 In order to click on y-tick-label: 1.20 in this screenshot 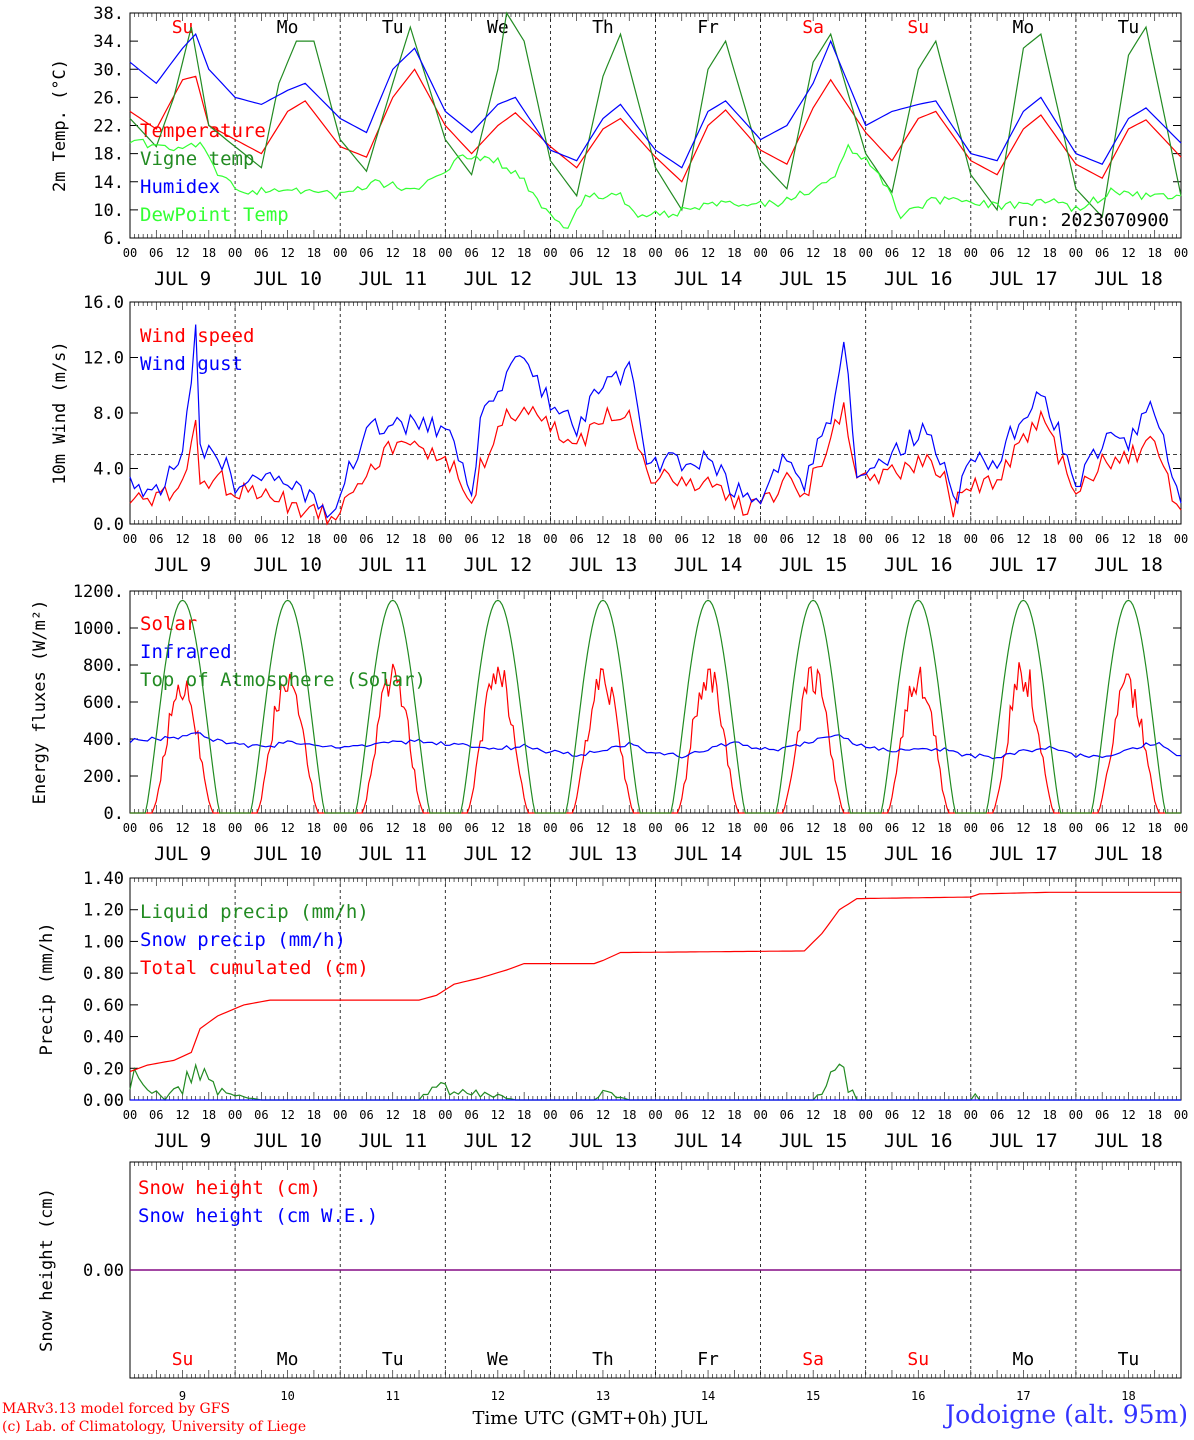, I will do `click(103, 911)`.